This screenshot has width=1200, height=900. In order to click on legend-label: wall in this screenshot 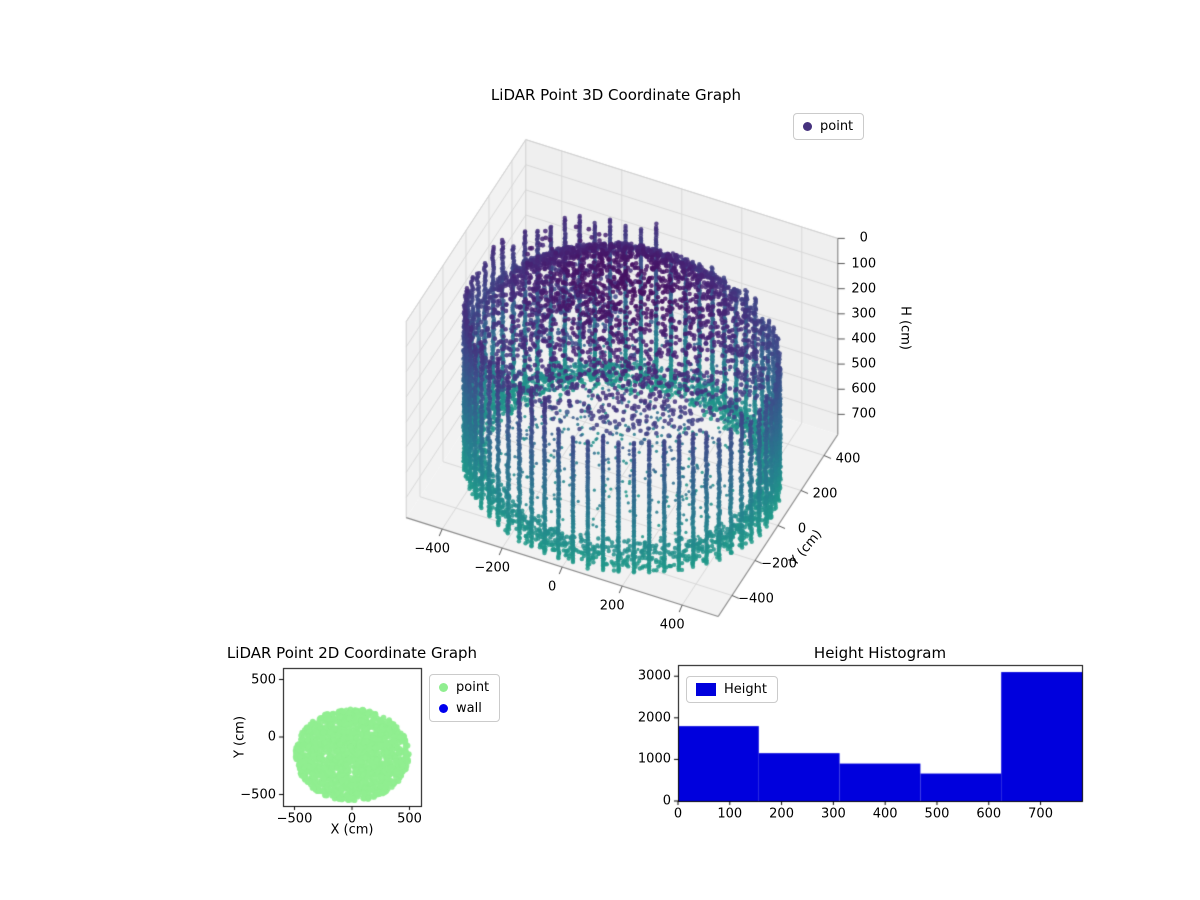, I will do `click(469, 708)`.